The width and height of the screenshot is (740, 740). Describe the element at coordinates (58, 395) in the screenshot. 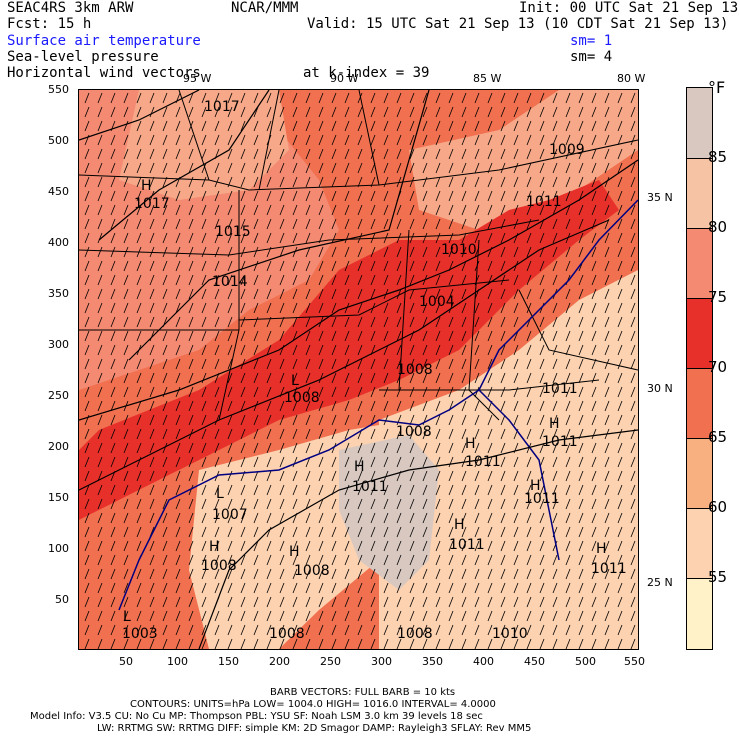

I see `y-tick-250: 250` at that location.